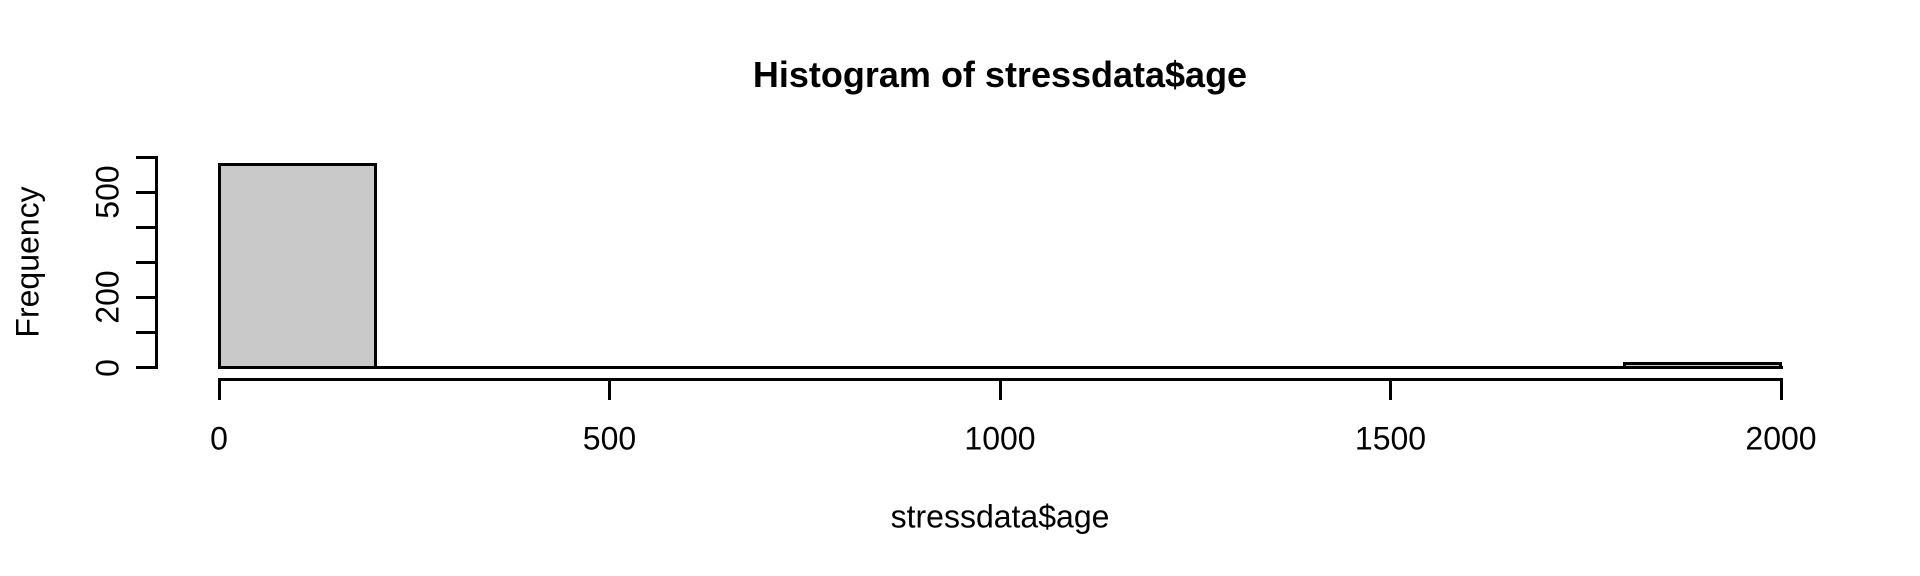 The width and height of the screenshot is (1920, 576). What do you see at coordinates (1781, 438) in the screenshot?
I see `x-tick-label: 2000` at bounding box center [1781, 438].